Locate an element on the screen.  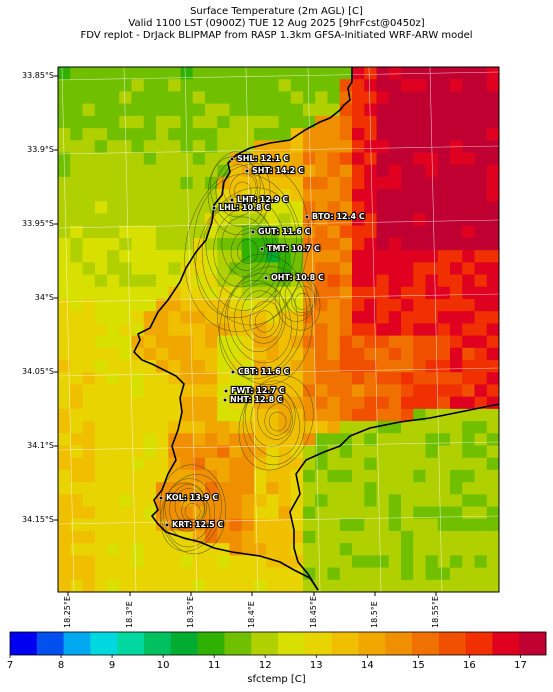
lon-tick-label: 18.55°E is located at coordinates (435, 612).